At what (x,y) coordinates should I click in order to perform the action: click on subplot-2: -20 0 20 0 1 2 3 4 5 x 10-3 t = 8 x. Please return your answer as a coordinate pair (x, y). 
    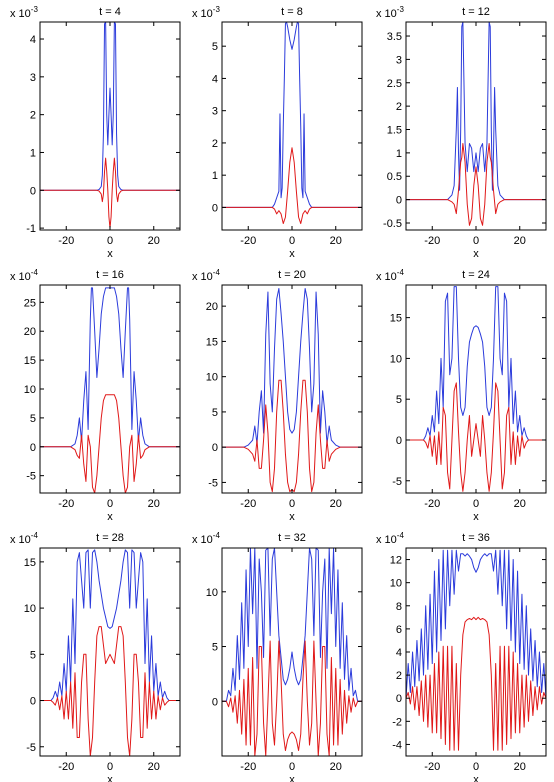
    Looking at the image, I should click on (277, 132).